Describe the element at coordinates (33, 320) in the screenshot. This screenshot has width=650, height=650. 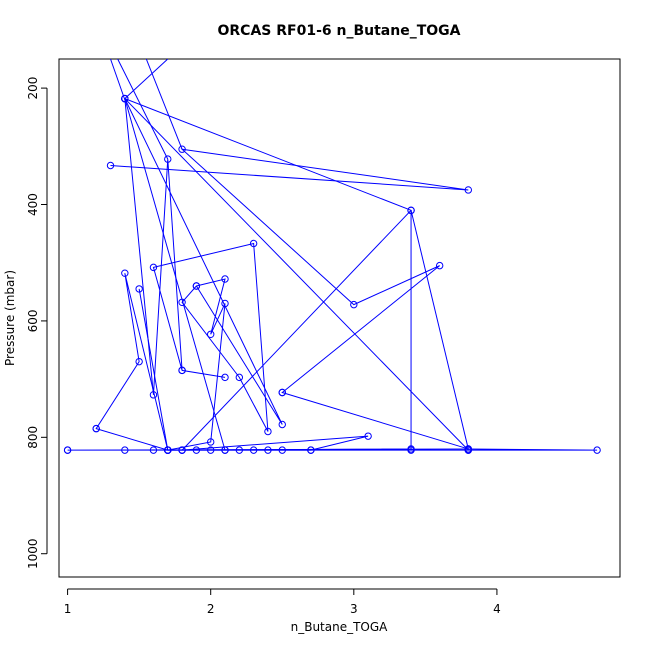
I see `y-tick-label: 600` at that location.